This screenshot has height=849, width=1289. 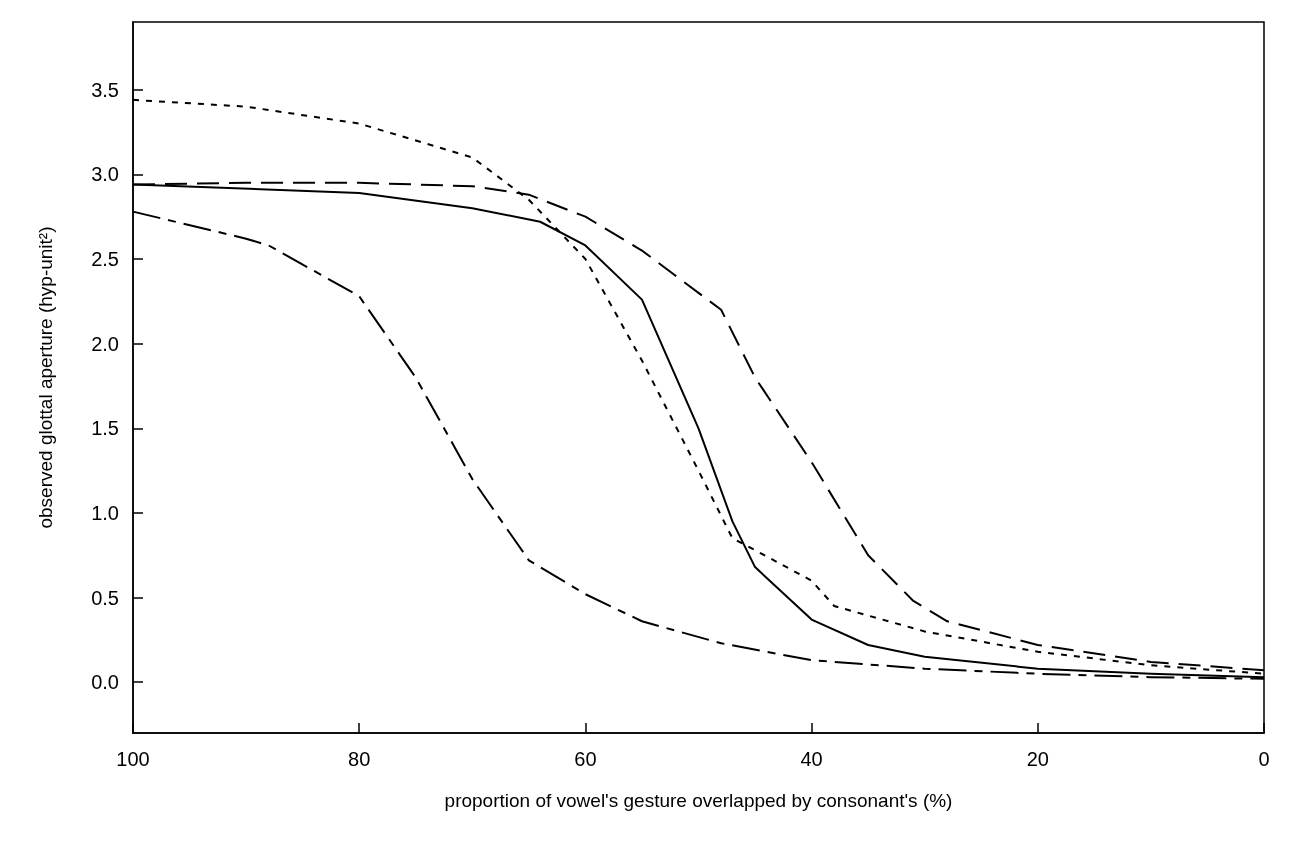 I want to click on x-tick-label: 100, so click(x=133, y=759).